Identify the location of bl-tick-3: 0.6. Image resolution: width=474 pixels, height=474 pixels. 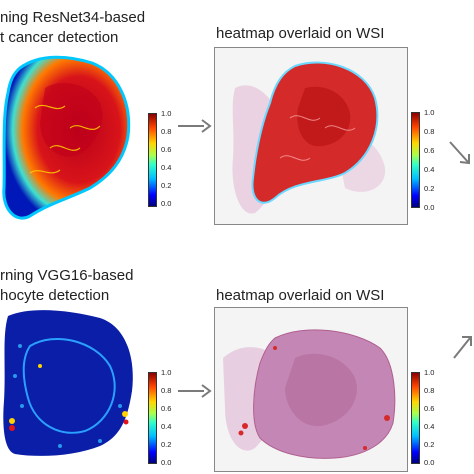
(166, 408).